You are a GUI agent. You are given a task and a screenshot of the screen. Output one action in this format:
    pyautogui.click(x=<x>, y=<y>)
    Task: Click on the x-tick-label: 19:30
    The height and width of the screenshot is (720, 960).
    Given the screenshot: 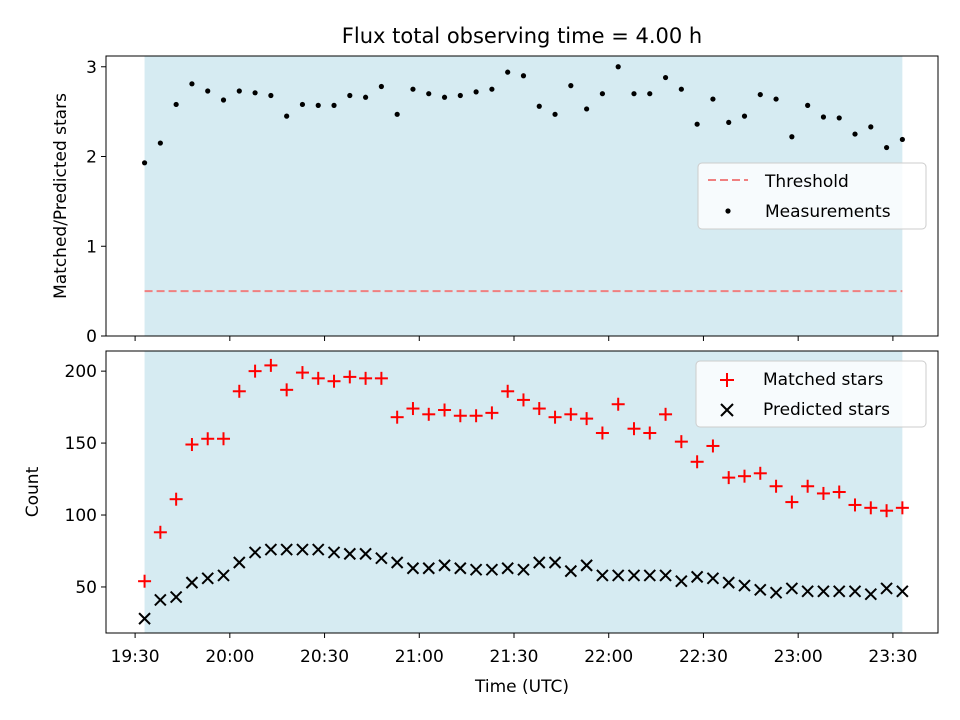 What is the action you would take?
    pyautogui.click(x=135, y=657)
    